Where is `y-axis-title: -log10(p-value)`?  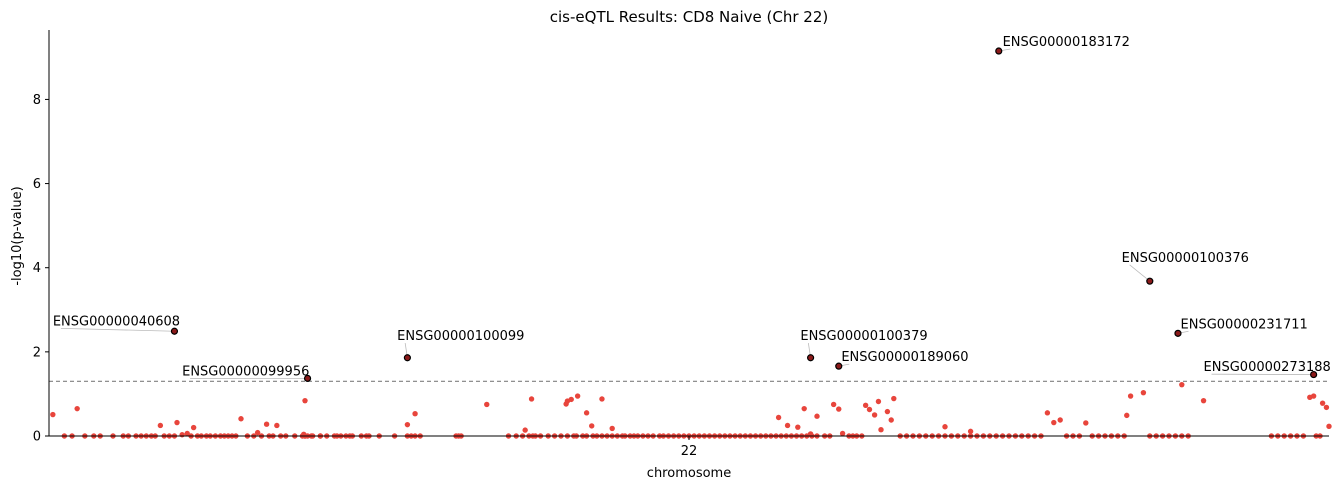 y-axis-title: -log10(p-value) is located at coordinates (17, 235).